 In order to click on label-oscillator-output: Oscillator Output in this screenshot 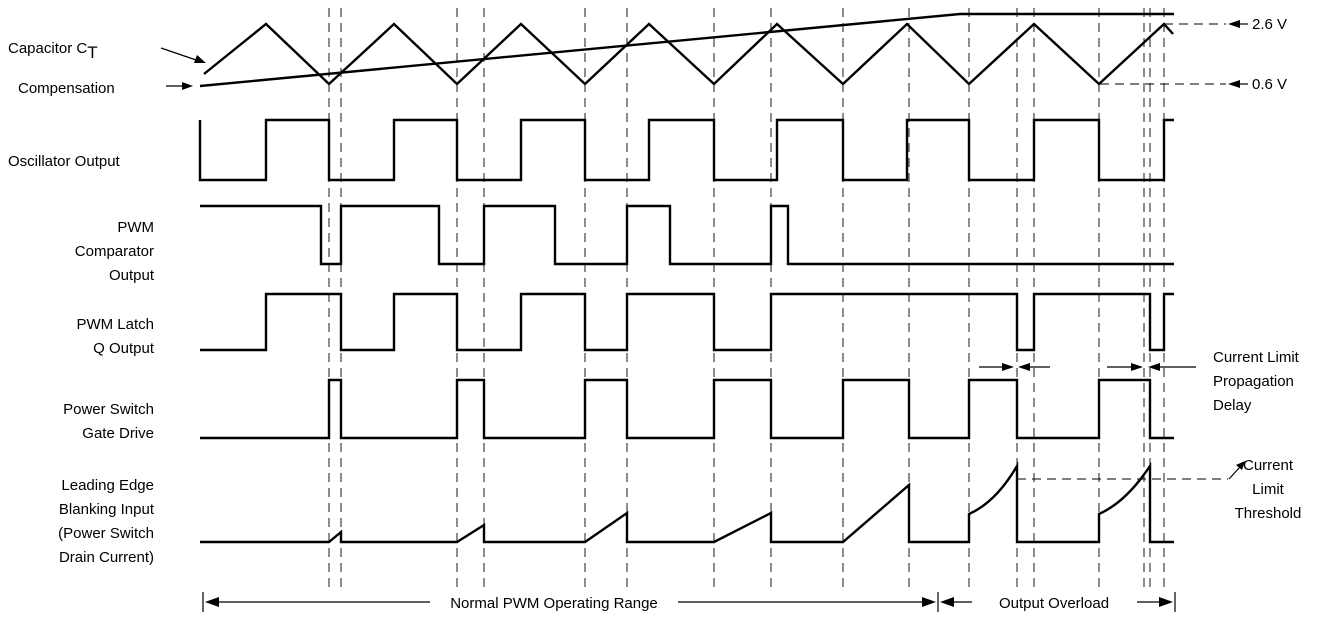, I will do `click(64, 161)`.